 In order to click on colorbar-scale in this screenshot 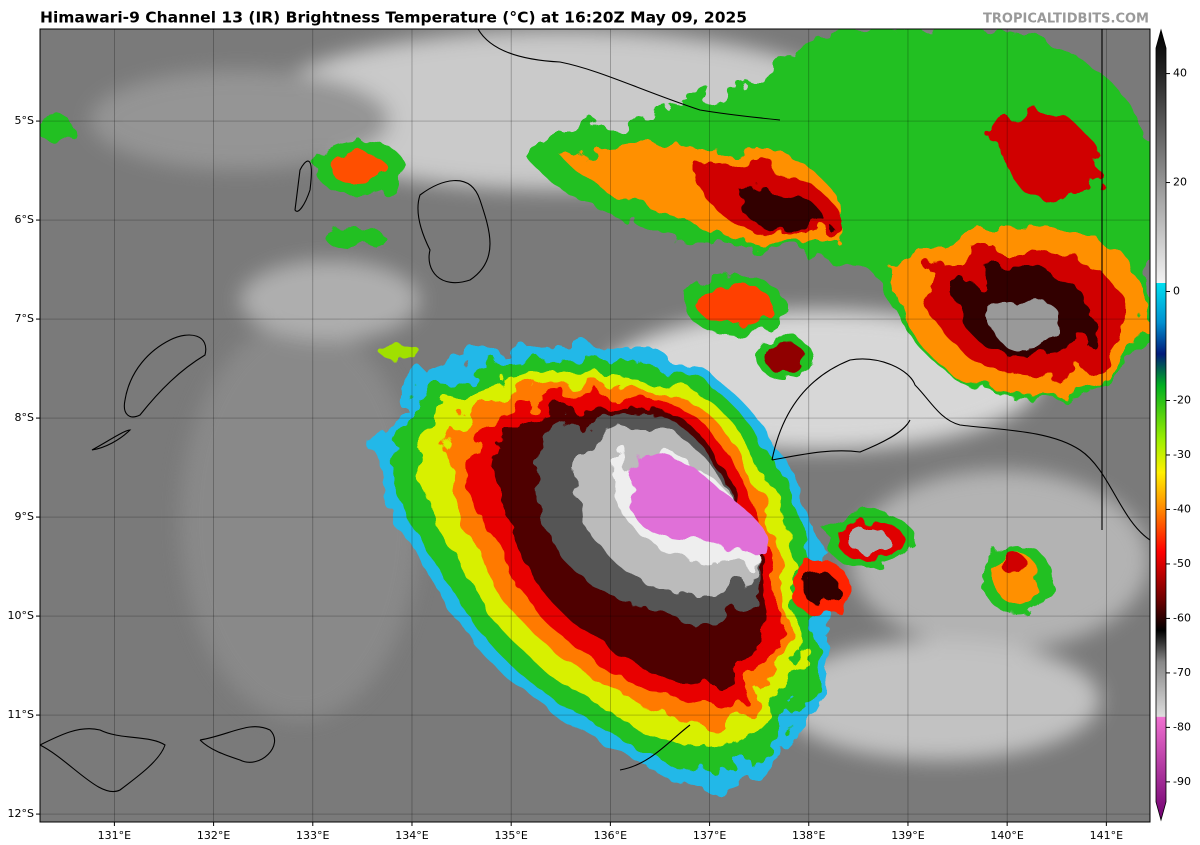, I will do `click(1161, 425)`.